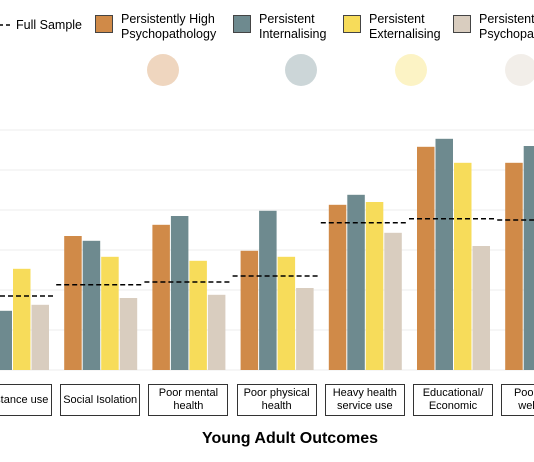 Image resolution: width=534 pixels, height=462 pixels. I want to click on legend-label: Full Sample, so click(49, 25).